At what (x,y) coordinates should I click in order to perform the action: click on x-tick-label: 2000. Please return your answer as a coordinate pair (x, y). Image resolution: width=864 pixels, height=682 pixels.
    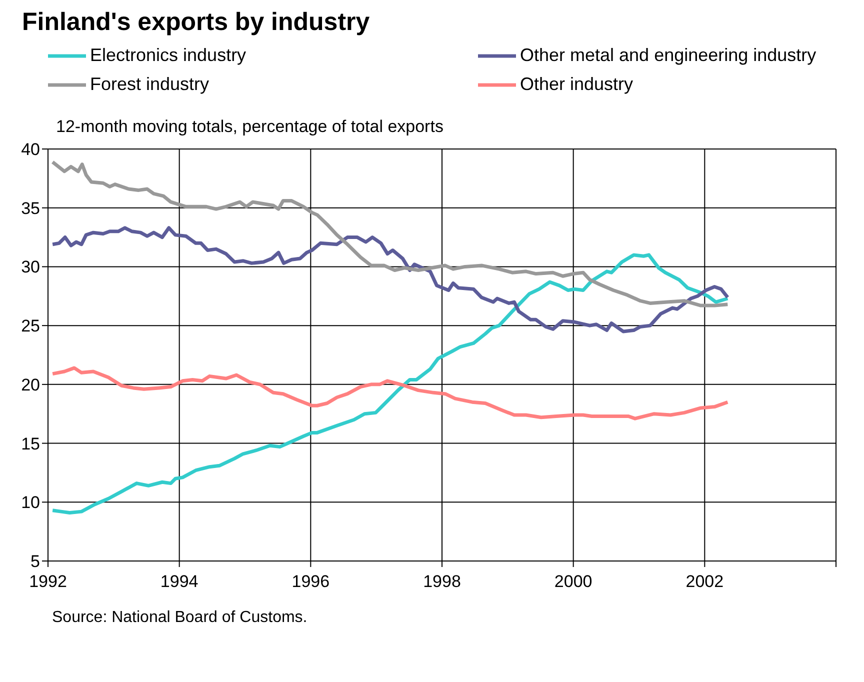
    Looking at the image, I should click on (573, 582).